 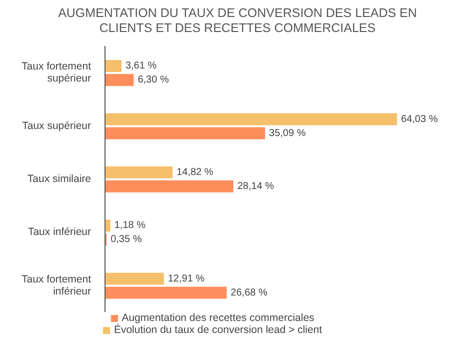 What do you see at coordinates (237, 21) in the screenshot?
I see `chart-title: AUGMENTATION DU TAUX DE CONVERSION DES LEADS EN CLIENTS ET DES RECETTES COMMERCIALES` at bounding box center [237, 21].